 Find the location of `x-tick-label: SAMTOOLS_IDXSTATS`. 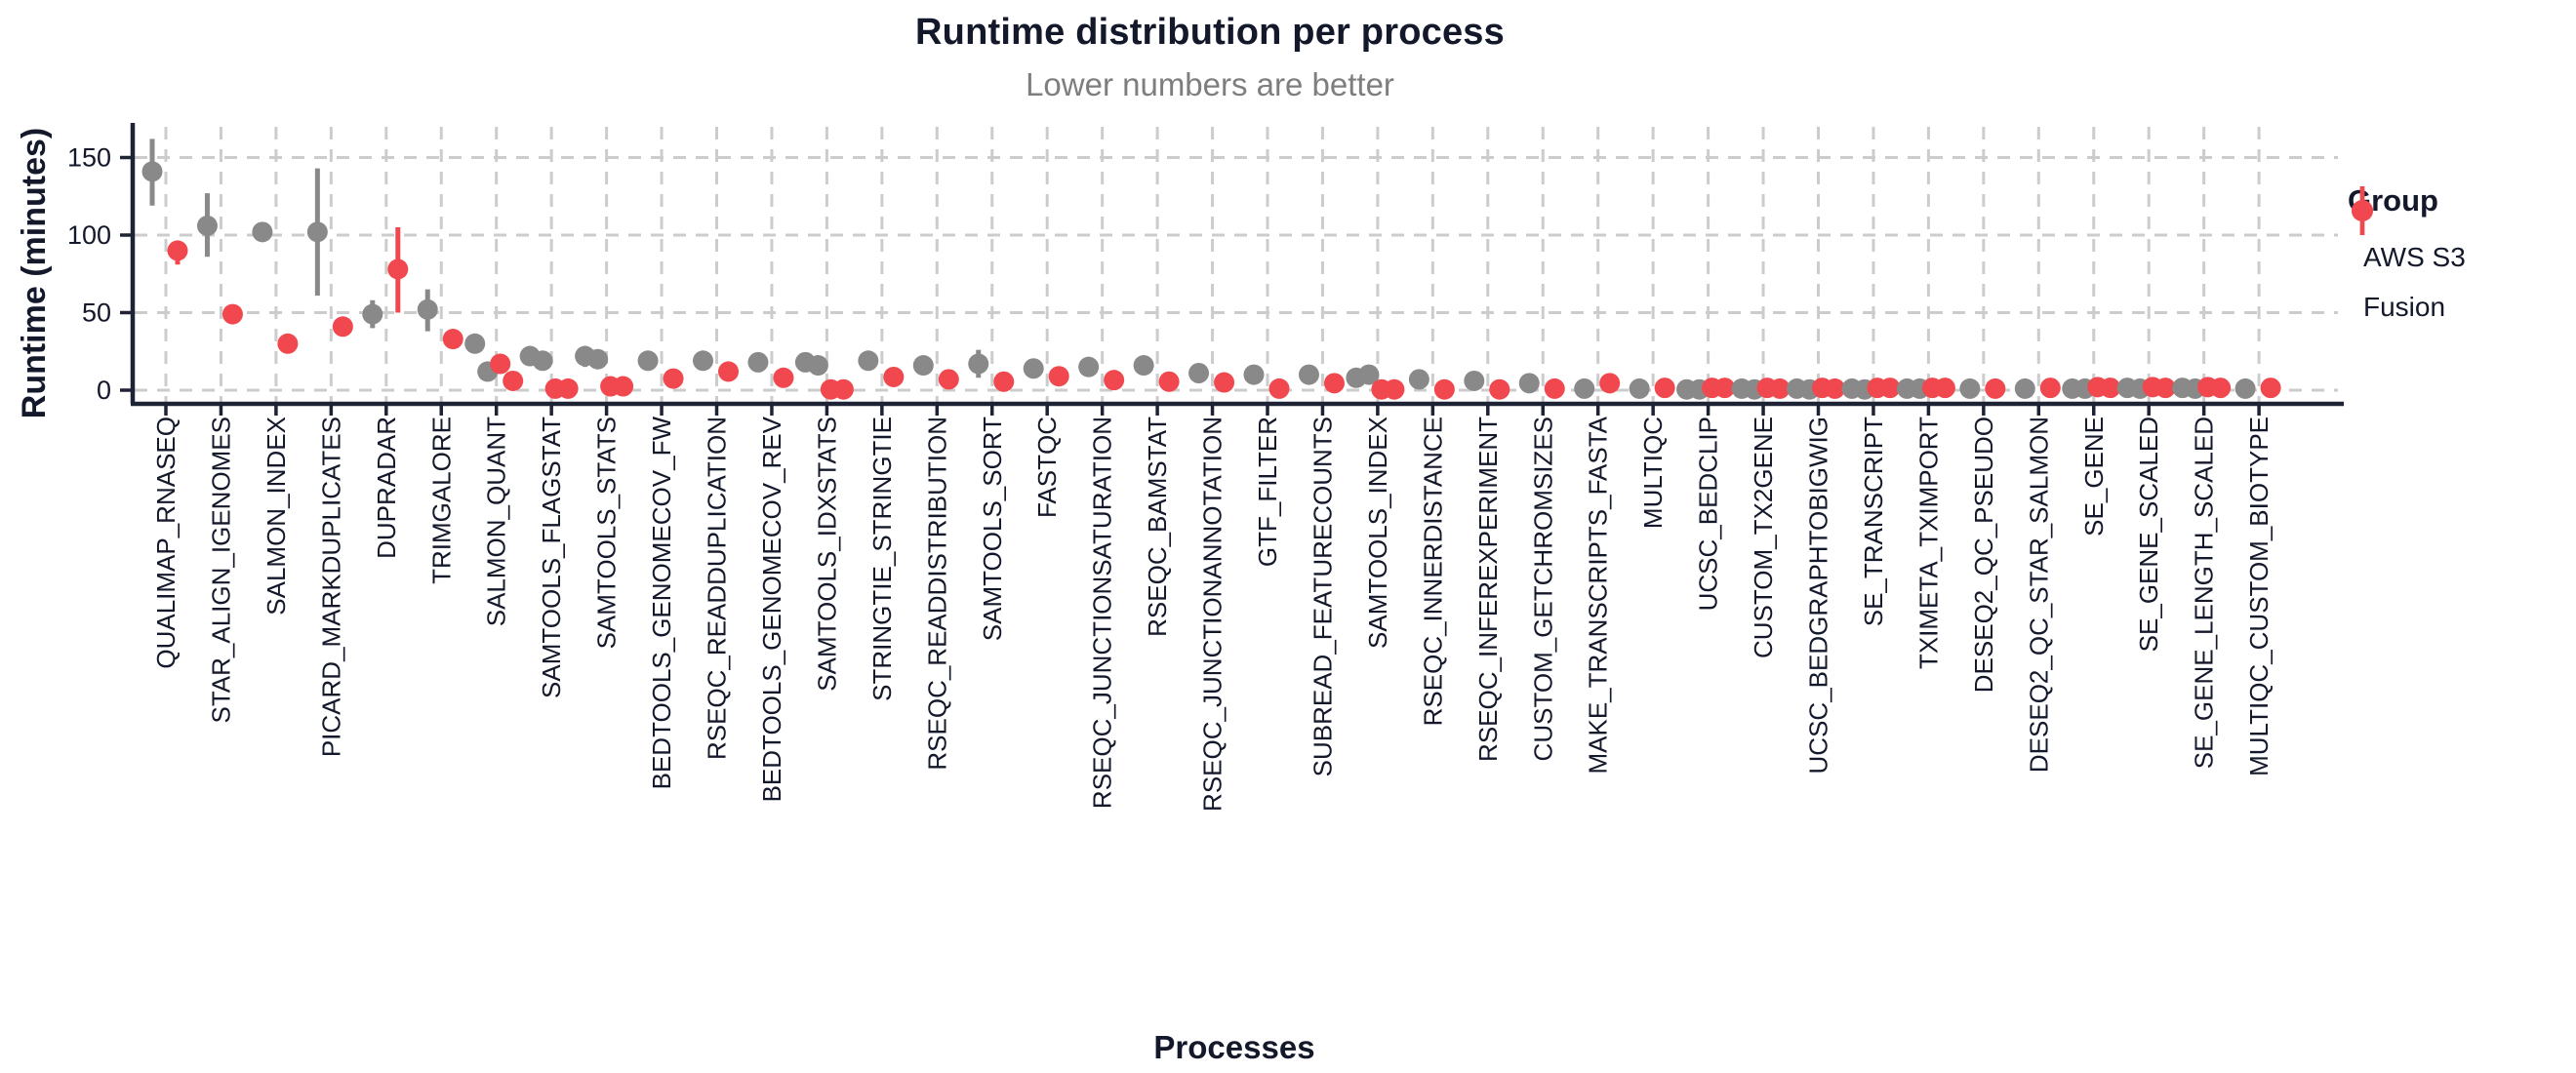

x-tick-label: SAMTOOLS_IDXSTATS is located at coordinates (826, 554).